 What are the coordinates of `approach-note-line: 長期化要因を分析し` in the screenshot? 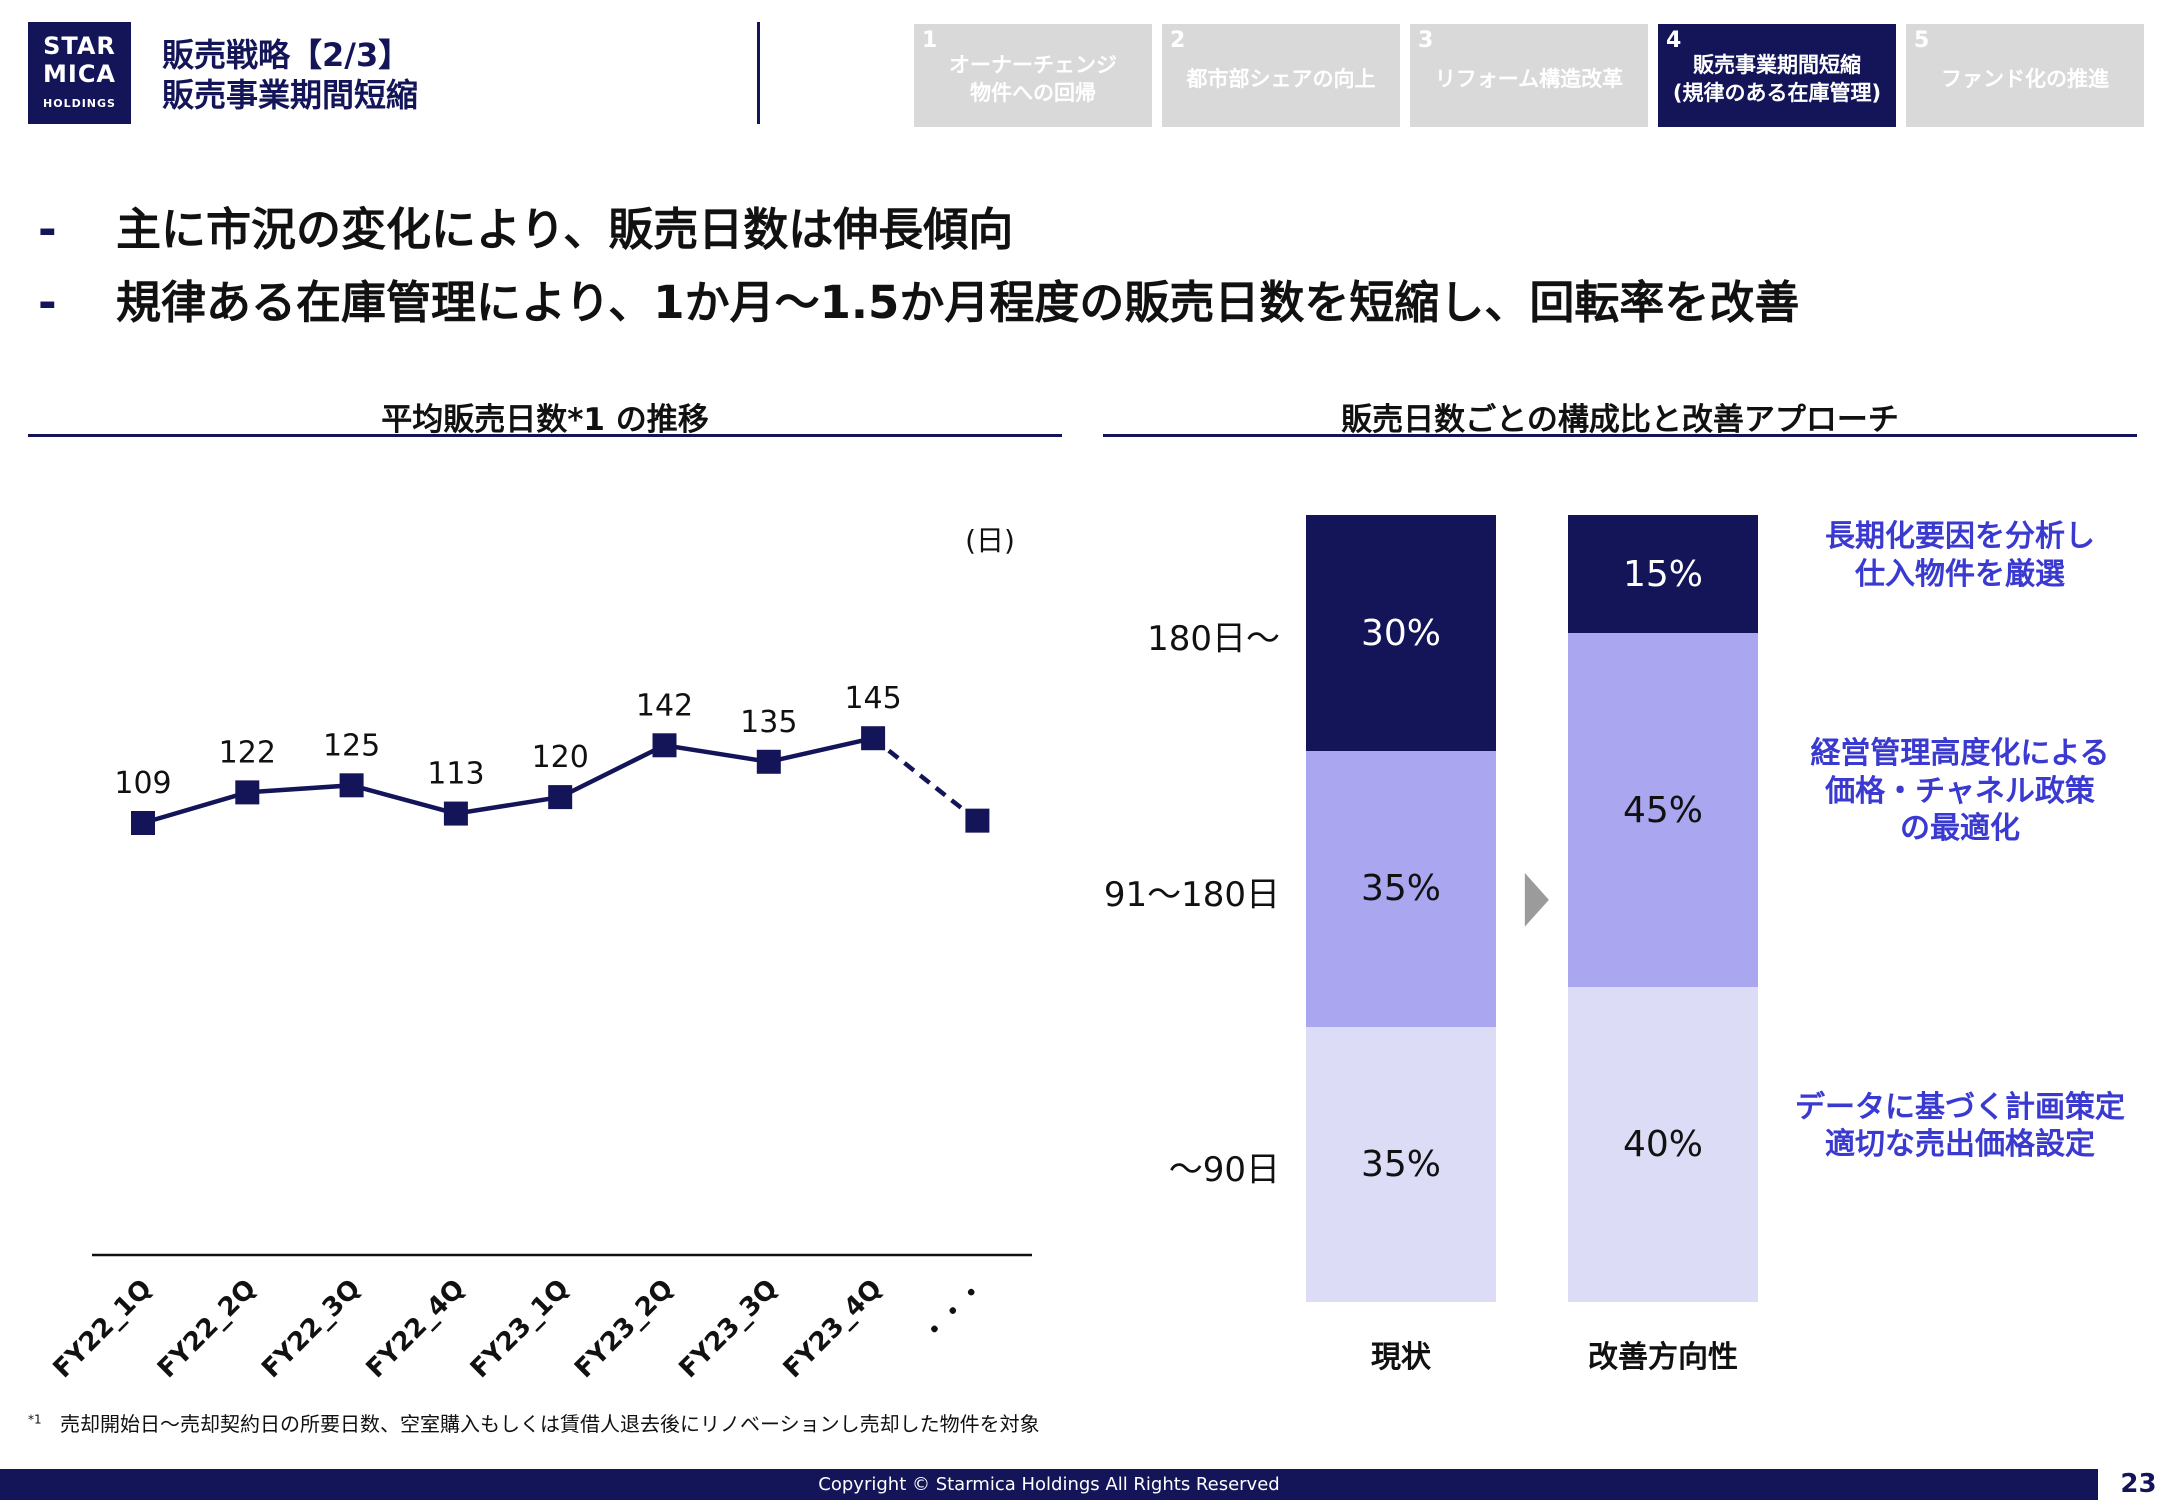 It's located at (1960, 537).